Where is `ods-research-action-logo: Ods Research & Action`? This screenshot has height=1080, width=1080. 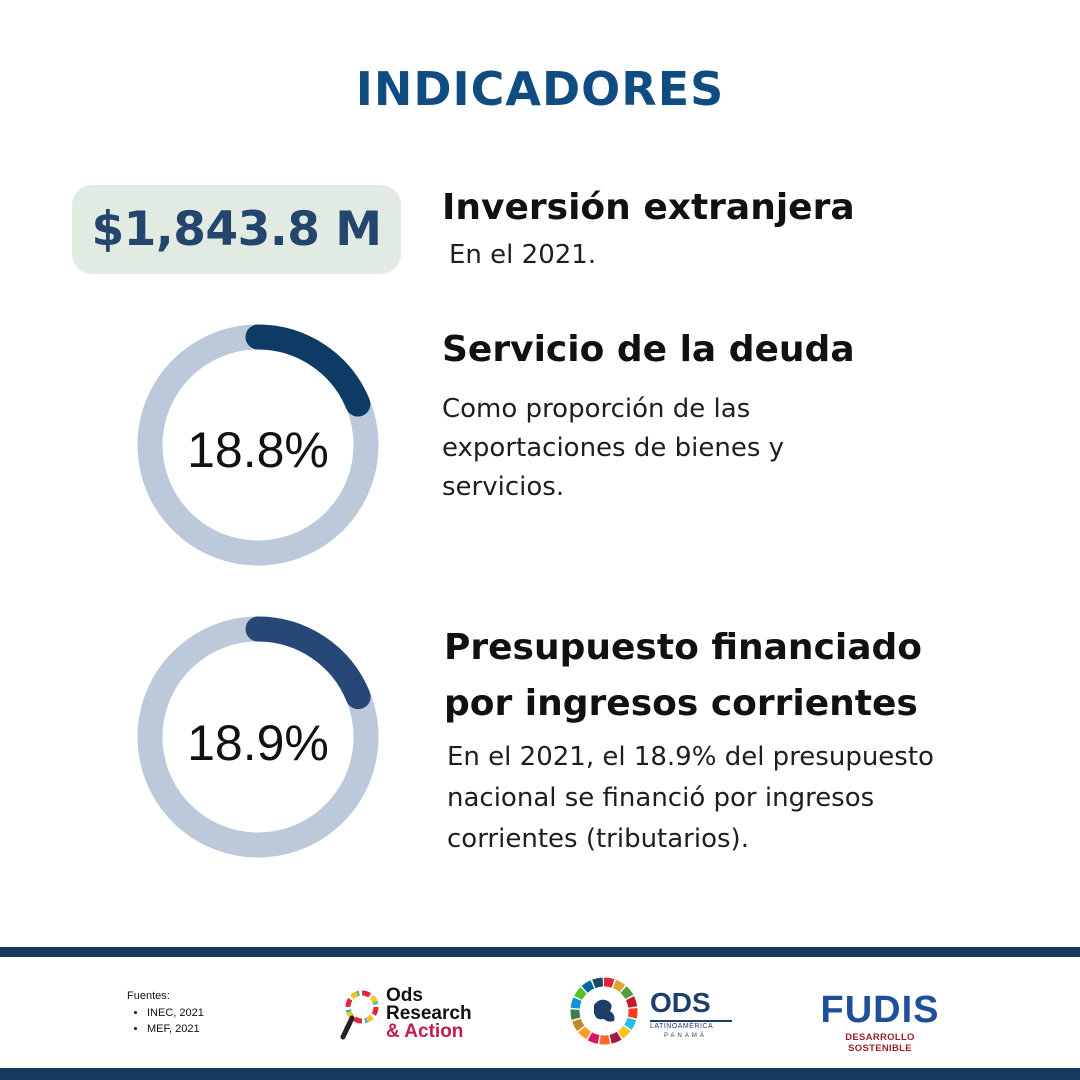
ods-research-action-logo: Ods Research & Action is located at coordinates (415, 1015).